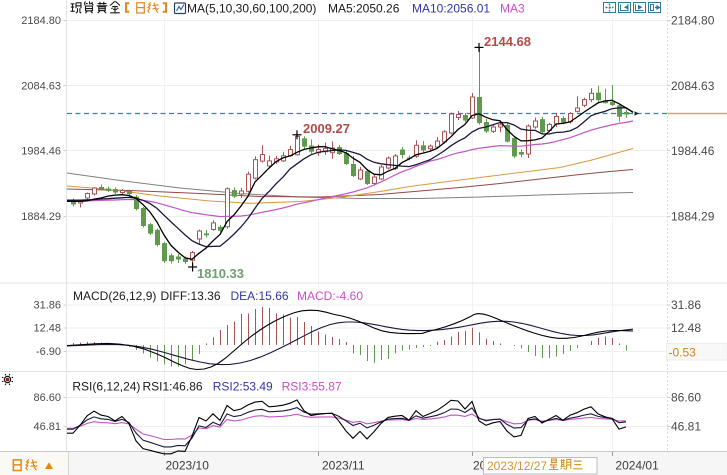 Image resolution: width=727 pixels, height=475 pixels. I want to click on svg-text: MA(5,10,30,60,100,200), so click(251, 9).